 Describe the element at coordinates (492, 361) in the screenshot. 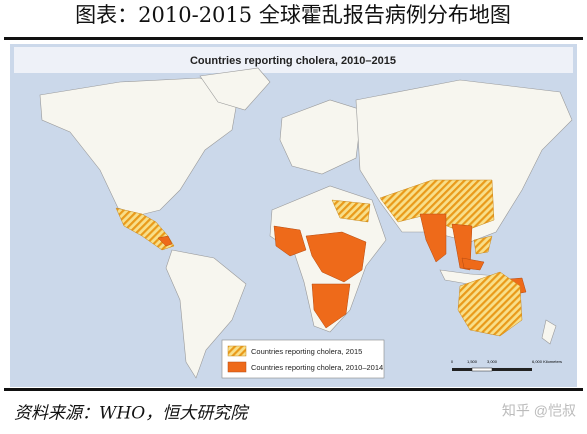

I see `scale-label: 3,000` at that location.